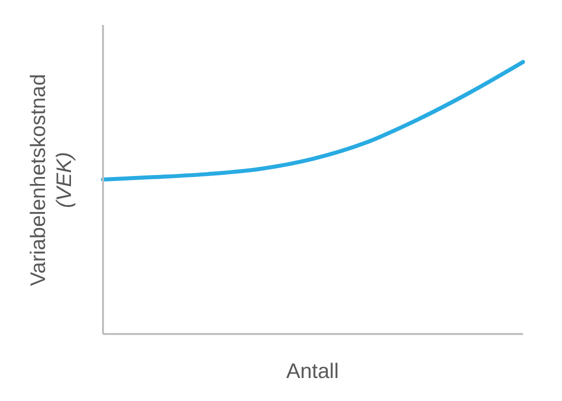  What do you see at coordinates (312, 372) in the screenshot?
I see `x-axis-title: Antall` at bounding box center [312, 372].